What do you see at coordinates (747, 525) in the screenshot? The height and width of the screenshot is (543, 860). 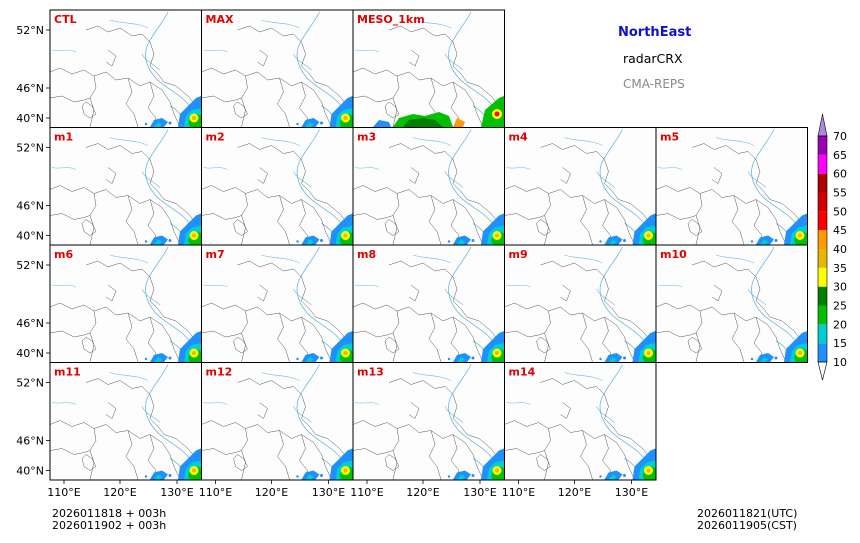 I see `valid-time-cst: 2026011905(CST)` at bounding box center [747, 525].